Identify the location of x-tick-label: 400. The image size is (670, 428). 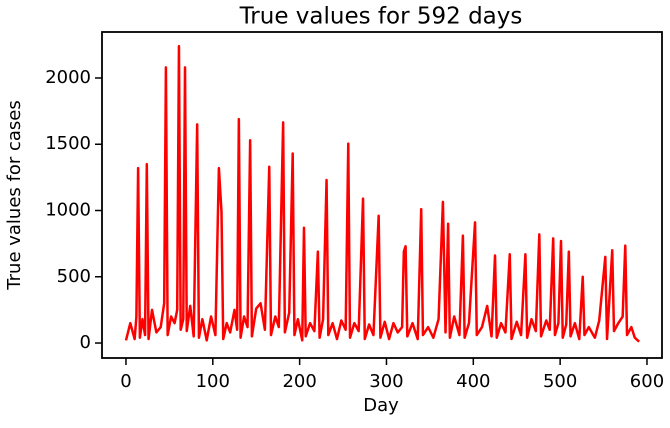
(473, 381).